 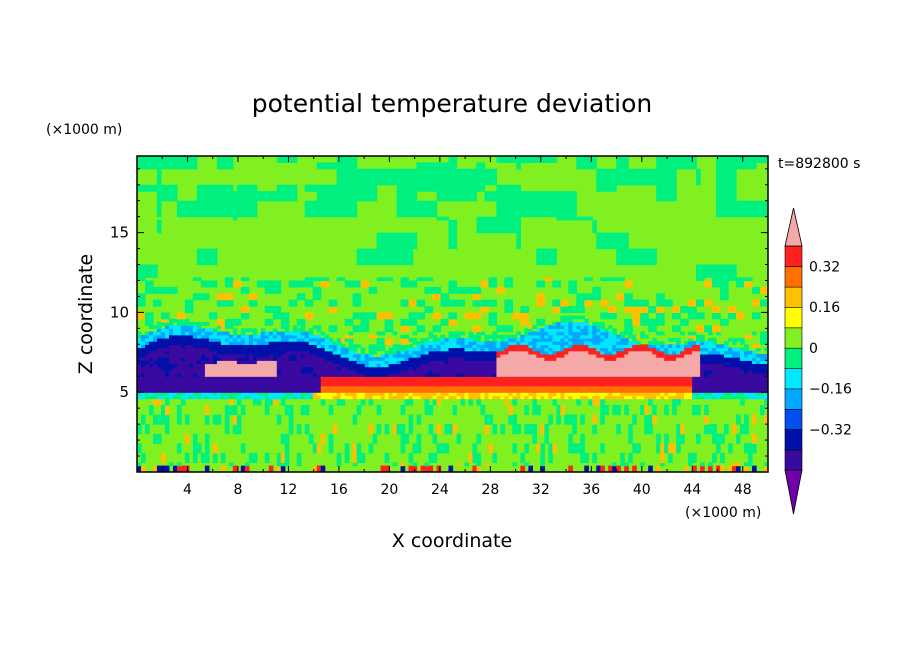 What do you see at coordinates (818, 361) in the screenshot?
I see `colorbar: 0.320.160−0.16−0.32` at bounding box center [818, 361].